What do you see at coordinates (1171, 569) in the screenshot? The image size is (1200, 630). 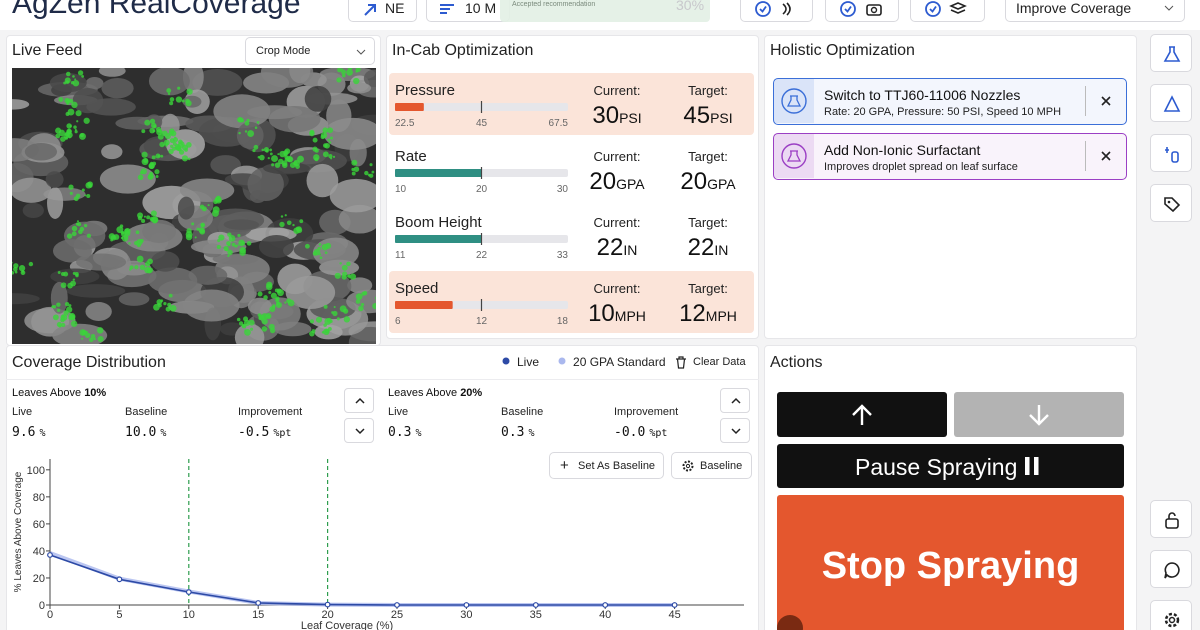 I see `sidebar-help` at bounding box center [1171, 569].